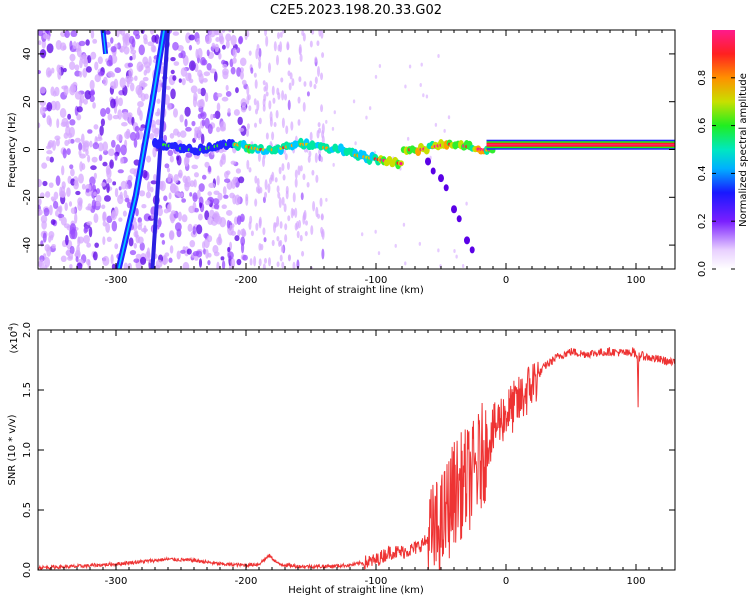 This screenshot has height=600, width=750. I want to click on snr-xtick-label: -300, so click(116, 581).